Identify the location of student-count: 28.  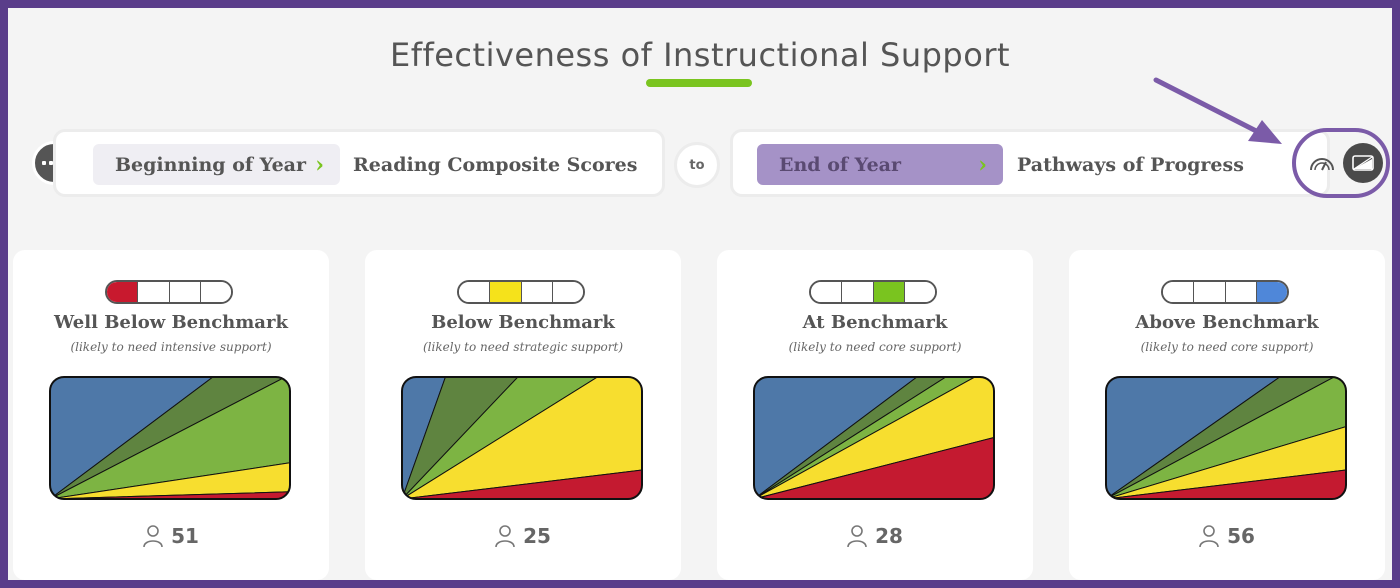
(875, 536).